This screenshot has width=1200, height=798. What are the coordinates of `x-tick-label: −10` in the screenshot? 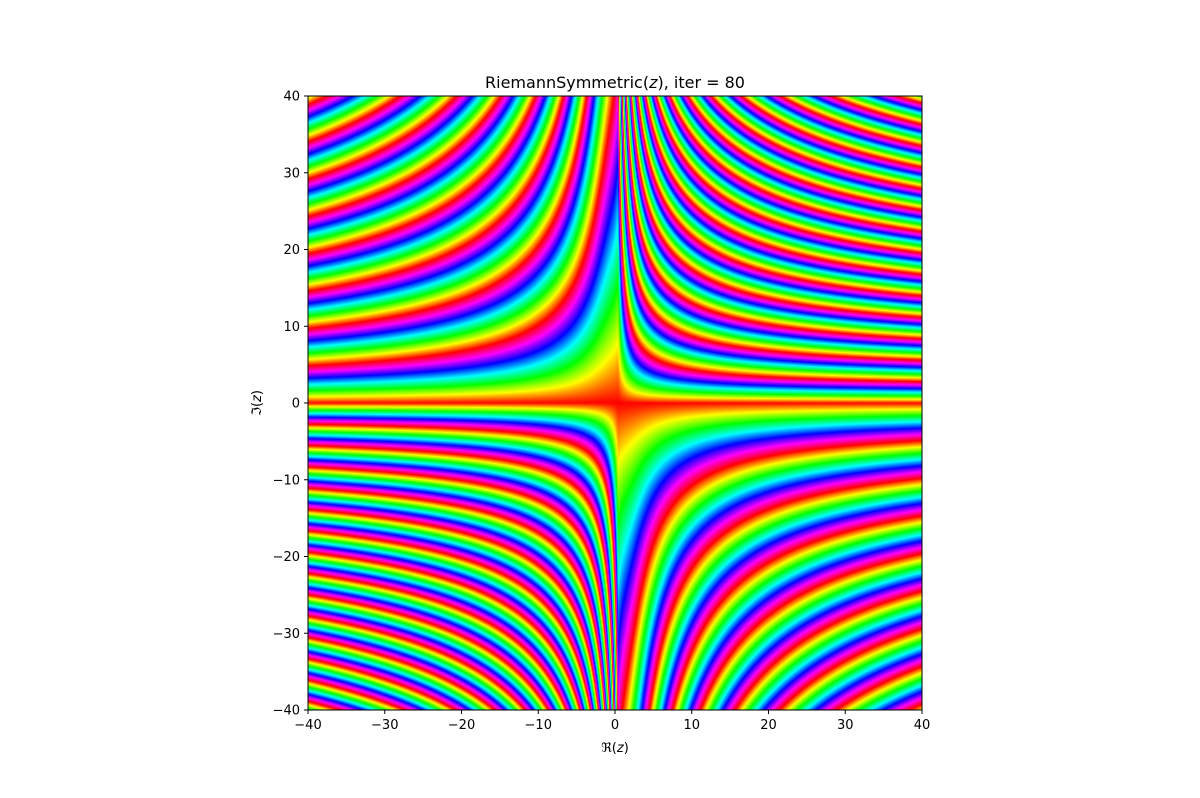 It's located at (538, 725).